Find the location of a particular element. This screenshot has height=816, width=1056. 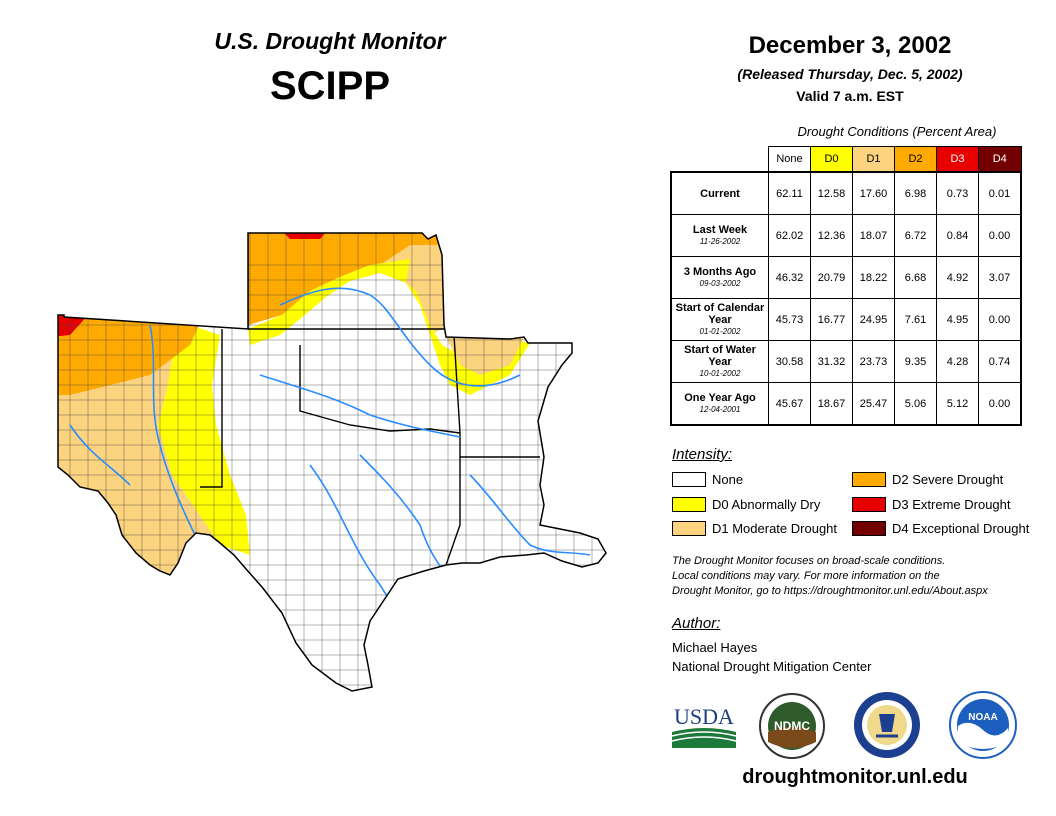

row-label-text: Start of Water Year is located at coordinates (720, 355).